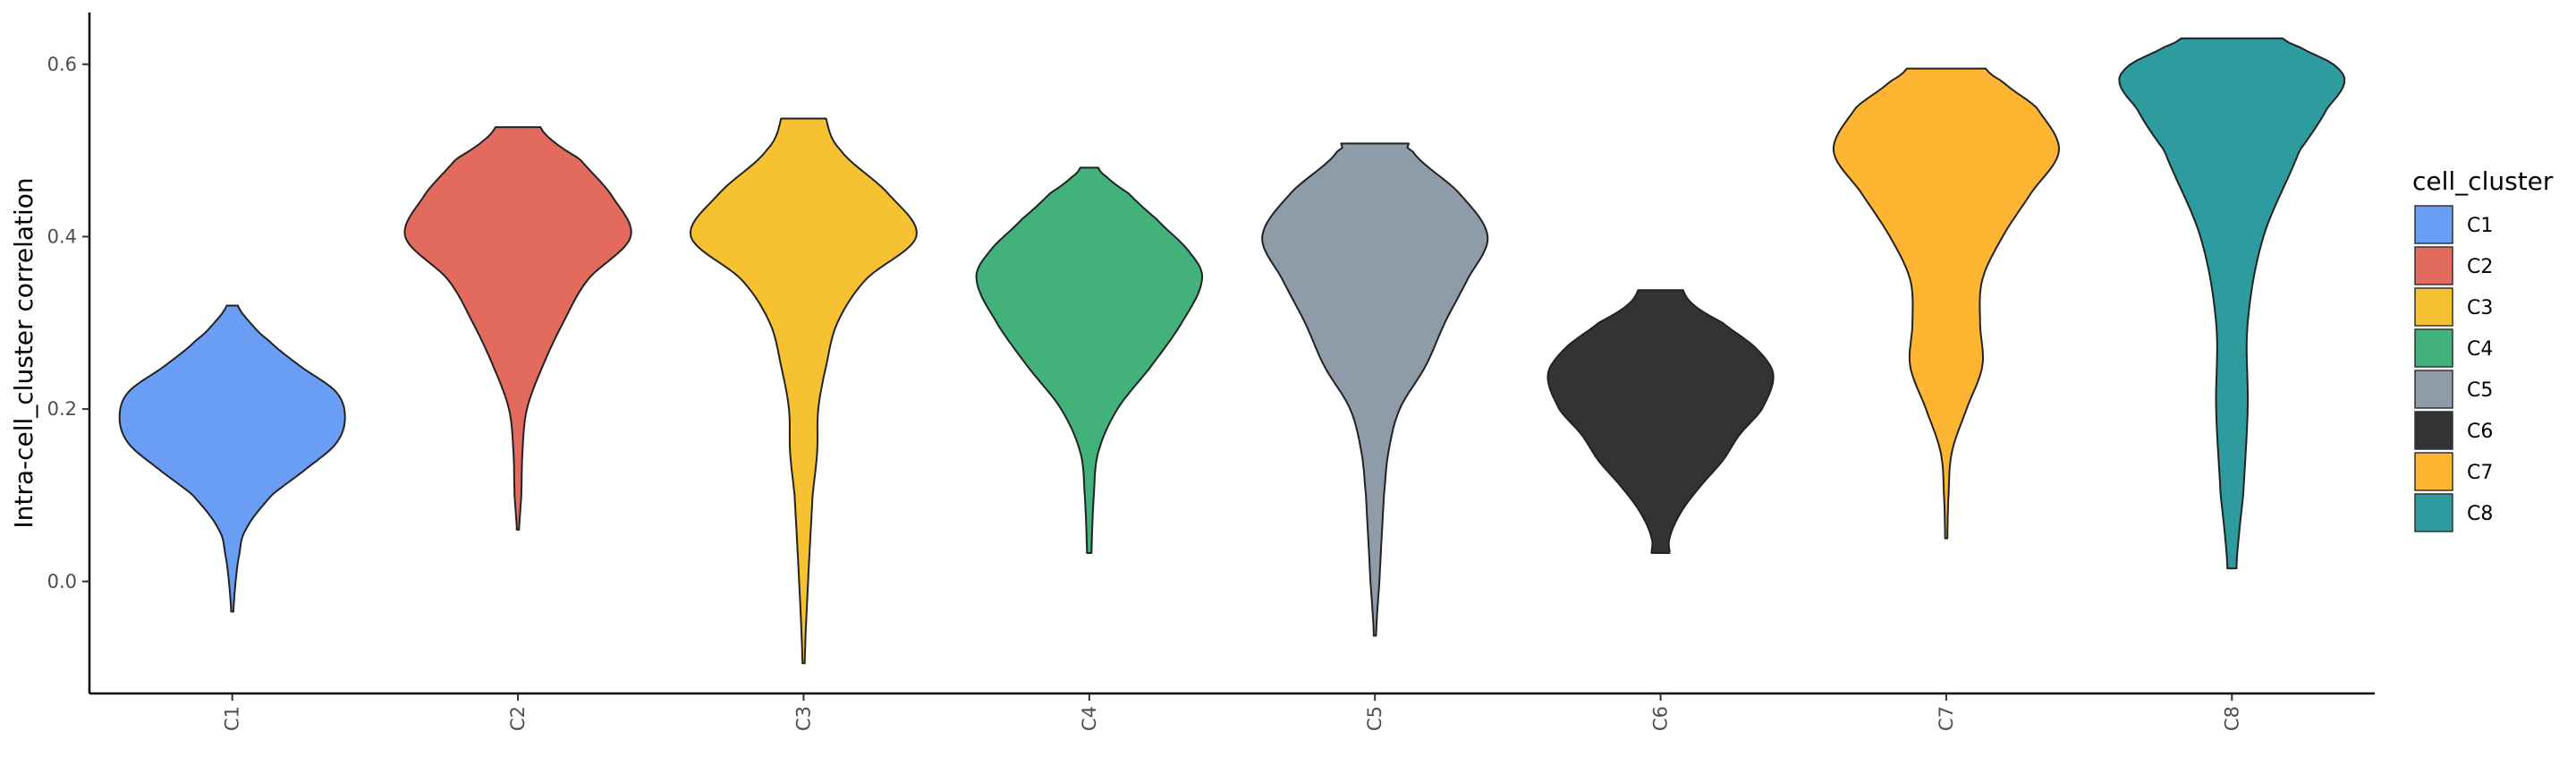 The image size is (2576, 774). Describe the element at coordinates (2433, 307) in the screenshot. I see `legend-key-c3` at that location.